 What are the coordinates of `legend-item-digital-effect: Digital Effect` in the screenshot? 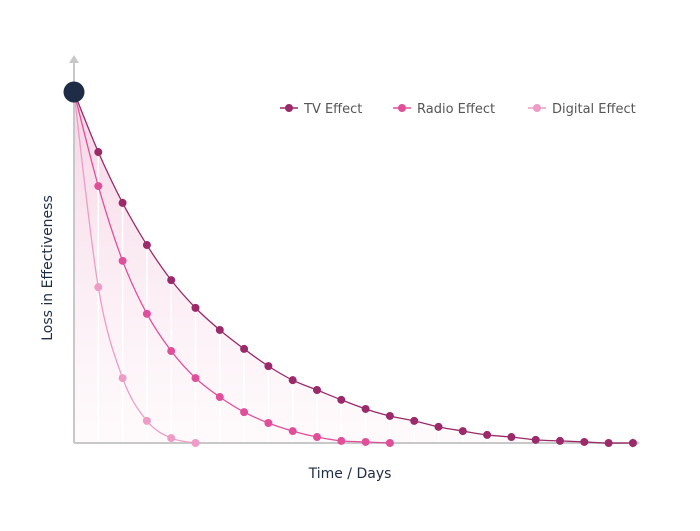 It's located at (582, 109).